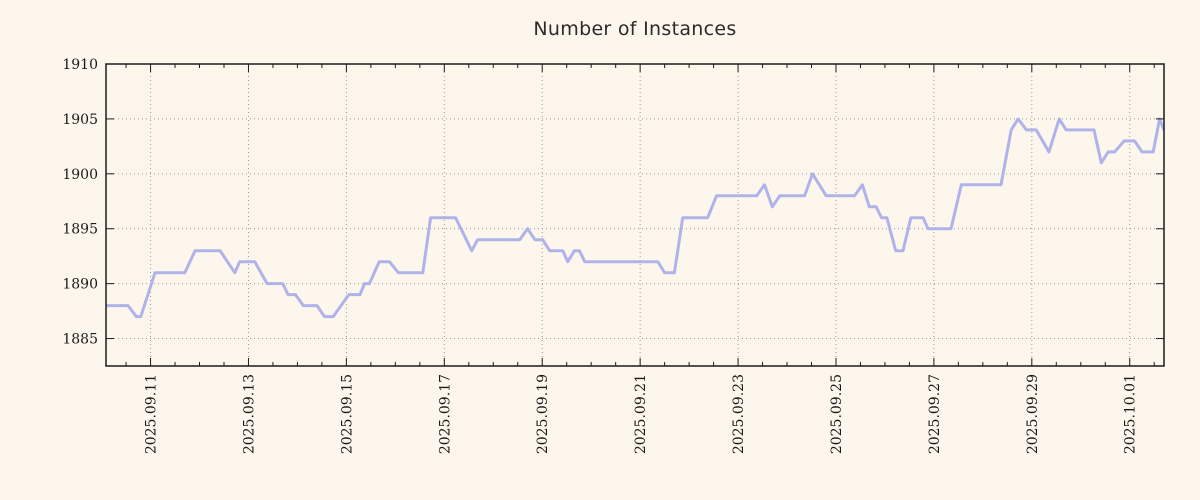 Image resolution: width=1200 pixels, height=500 pixels. I want to click on svg-text: 1910, so click(80, 65).